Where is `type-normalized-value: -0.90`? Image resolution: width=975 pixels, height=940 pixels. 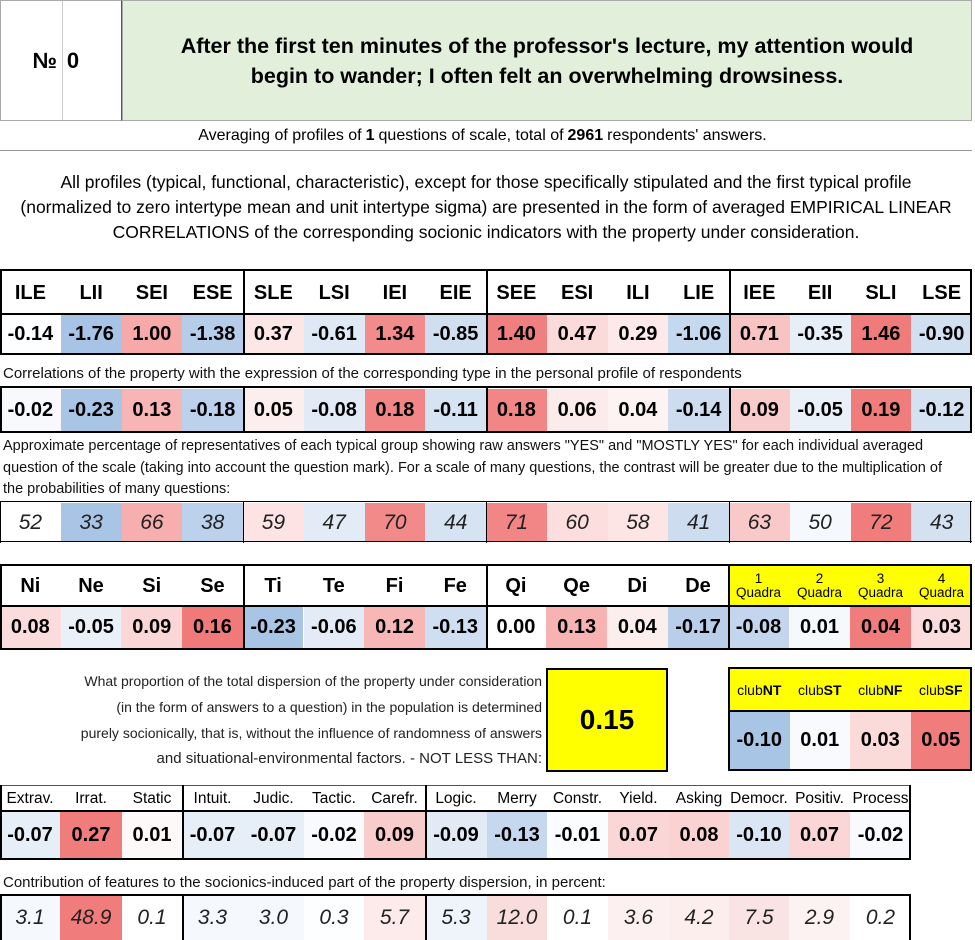
type-normalized-value: -0.90 is located at coordinates (941, 334).